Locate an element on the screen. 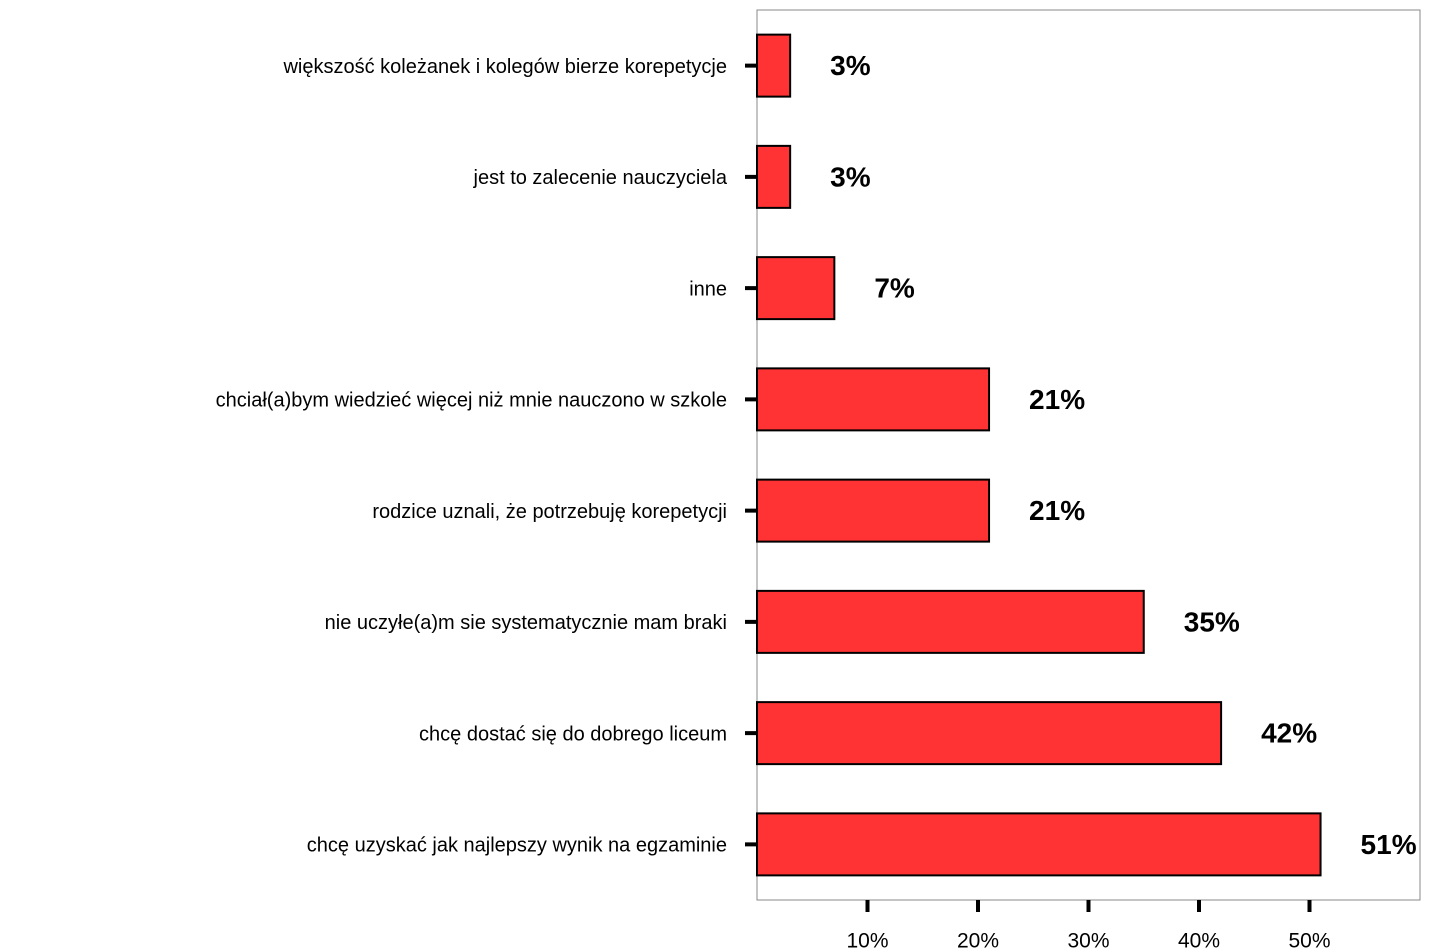 This screenshot has width=1432, height=952. y-tick-label: chcę dostać się do dobrego liceum is located at coordinates (573, 734).